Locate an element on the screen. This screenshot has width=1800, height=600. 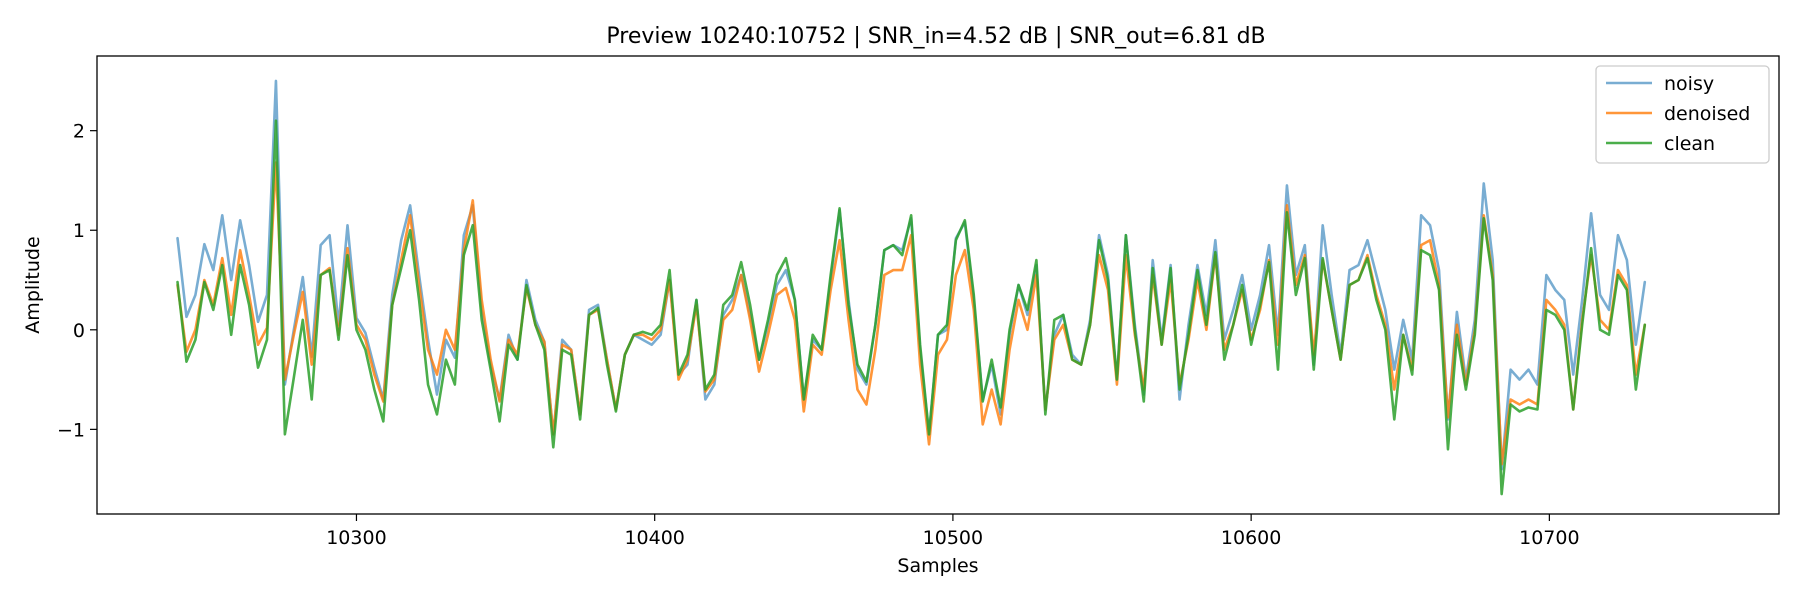
x-axis-label: Samples is located at coordinates (937, 566).